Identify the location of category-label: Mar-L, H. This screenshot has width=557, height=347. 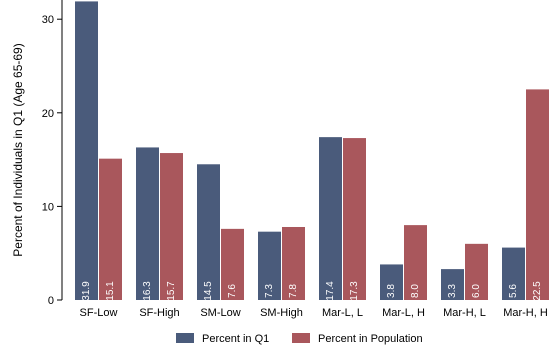
(403, 313).